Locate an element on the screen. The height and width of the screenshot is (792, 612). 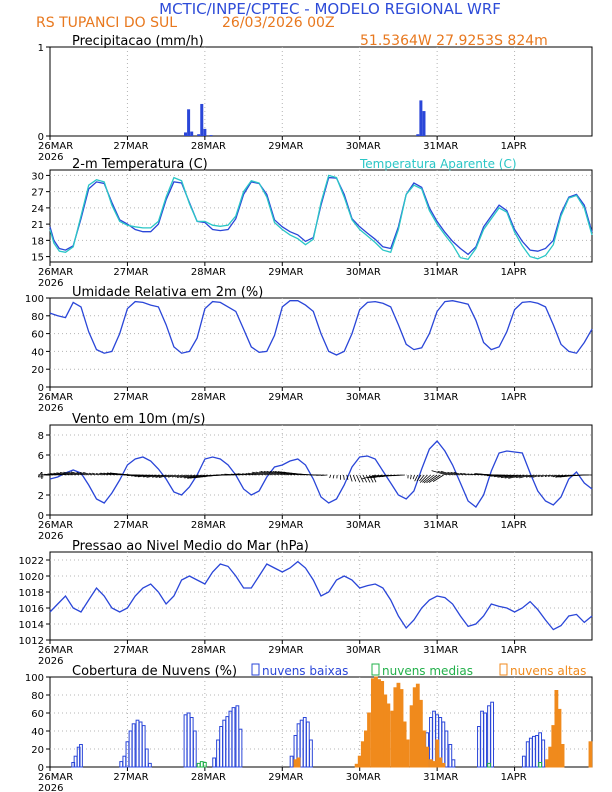
wind-xtick-label: 30MAR is located at coordinates (363, 525).